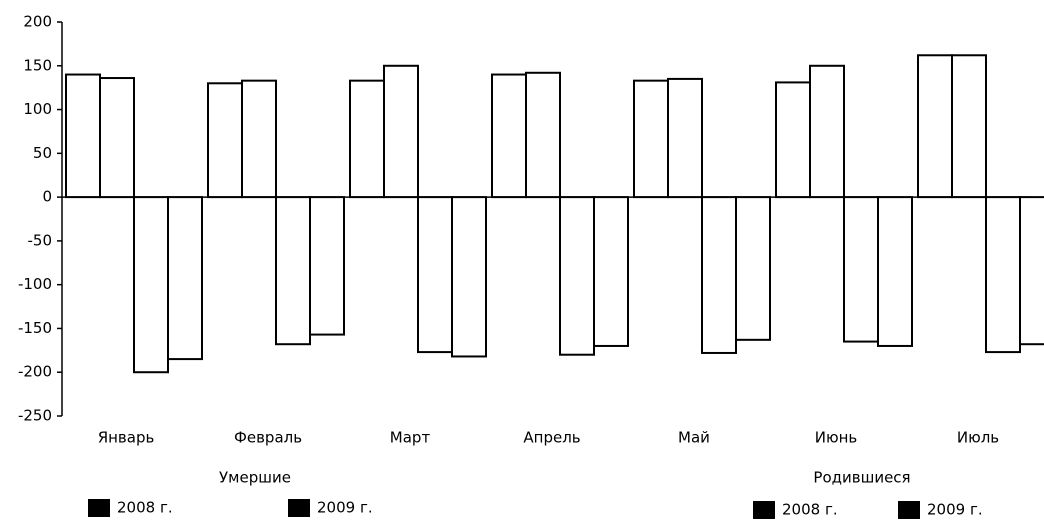  What do you see at coordinates (35, 328) in the screenshot?
I see `y-tick-label: -150` at bounding box center [35, 328].